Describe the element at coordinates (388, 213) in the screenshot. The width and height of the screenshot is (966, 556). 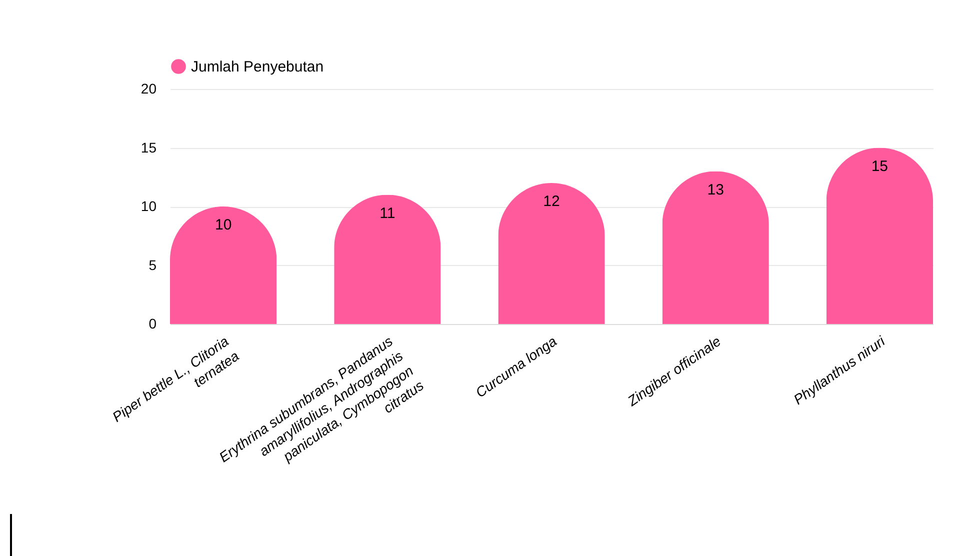
I see `data-label: 11` at that location.